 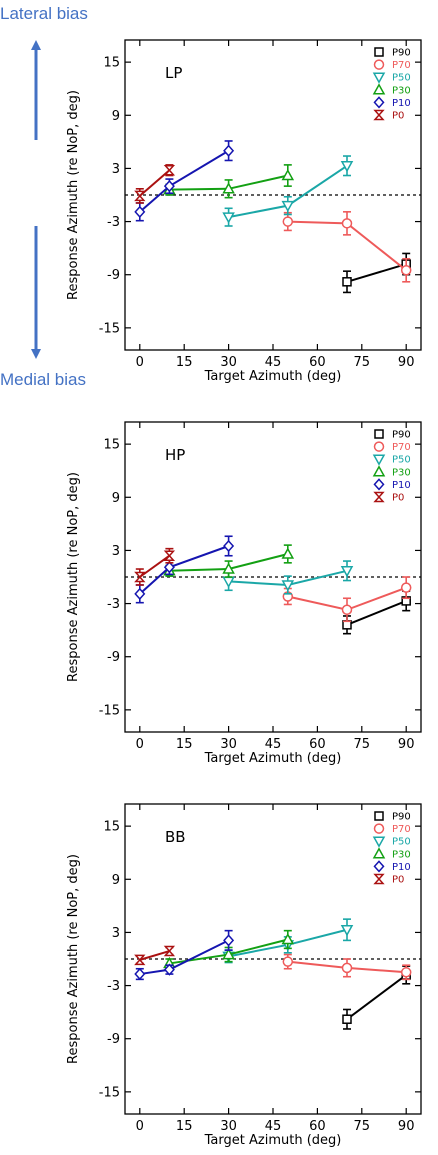 I want to click on series-p50, so click(x=288, y=577).